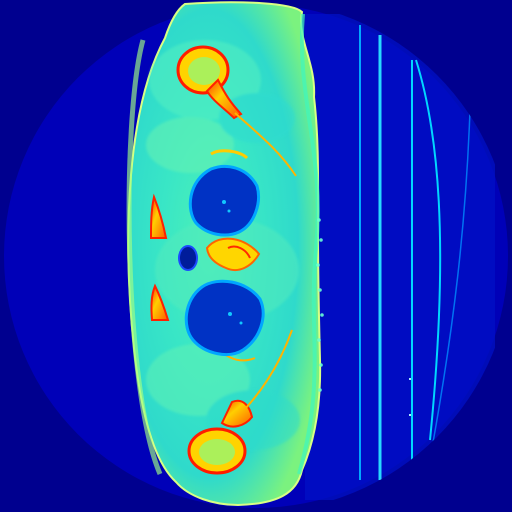 This screenshot has height=512, width=512. I want to click on upper-bone-structure, so click(236, 111).